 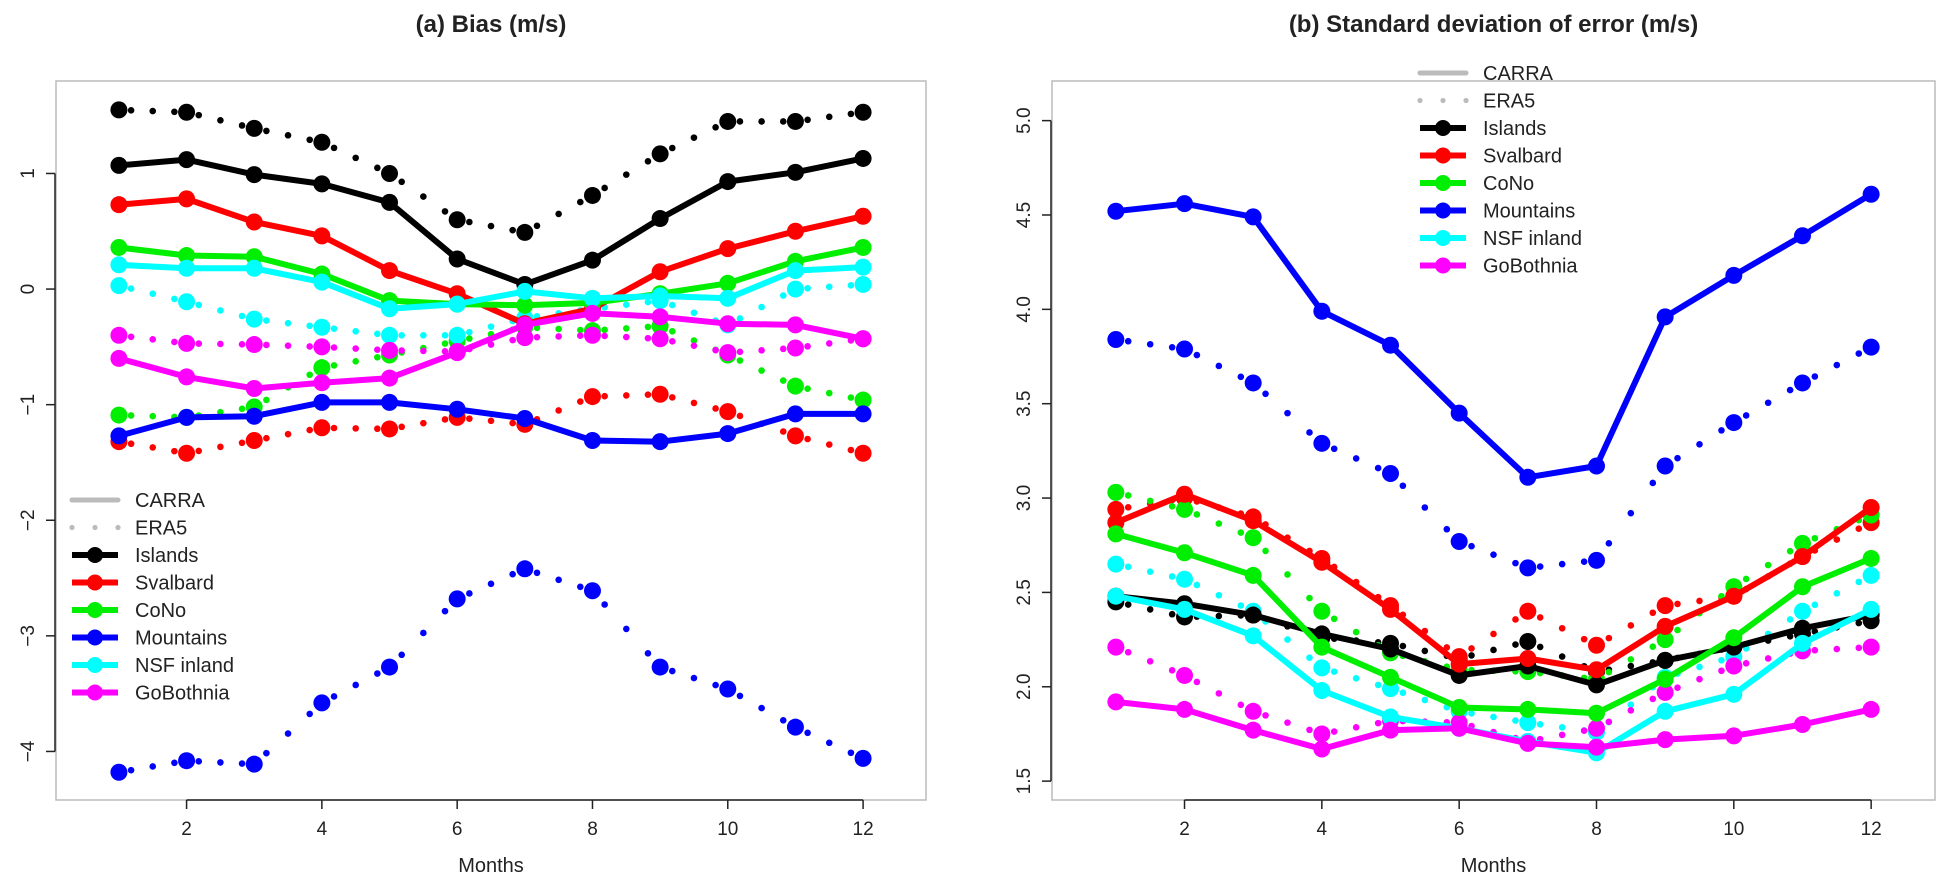 I want to click on x-tick-label: 6, so click(x=1459, y=829).